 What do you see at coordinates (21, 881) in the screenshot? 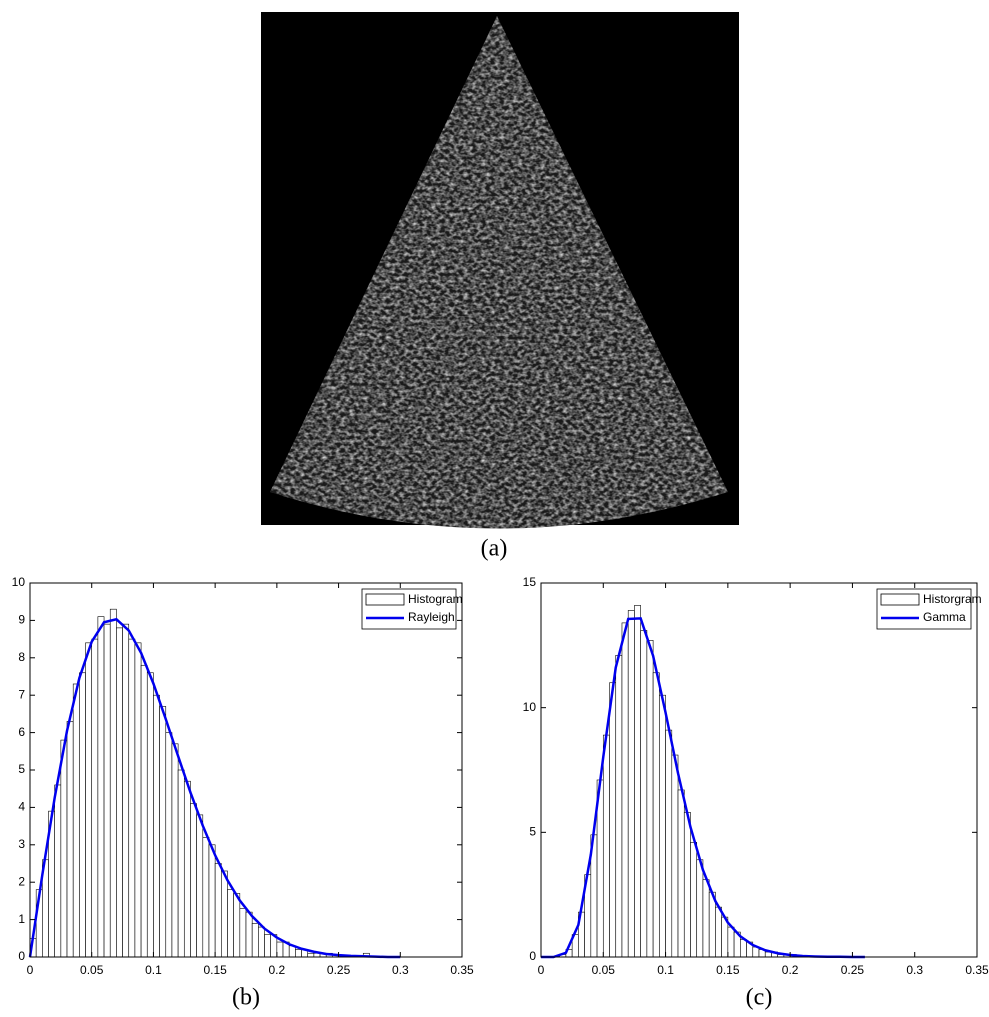
I see `y-tick-label: 2` at bounding box center [21, 881].